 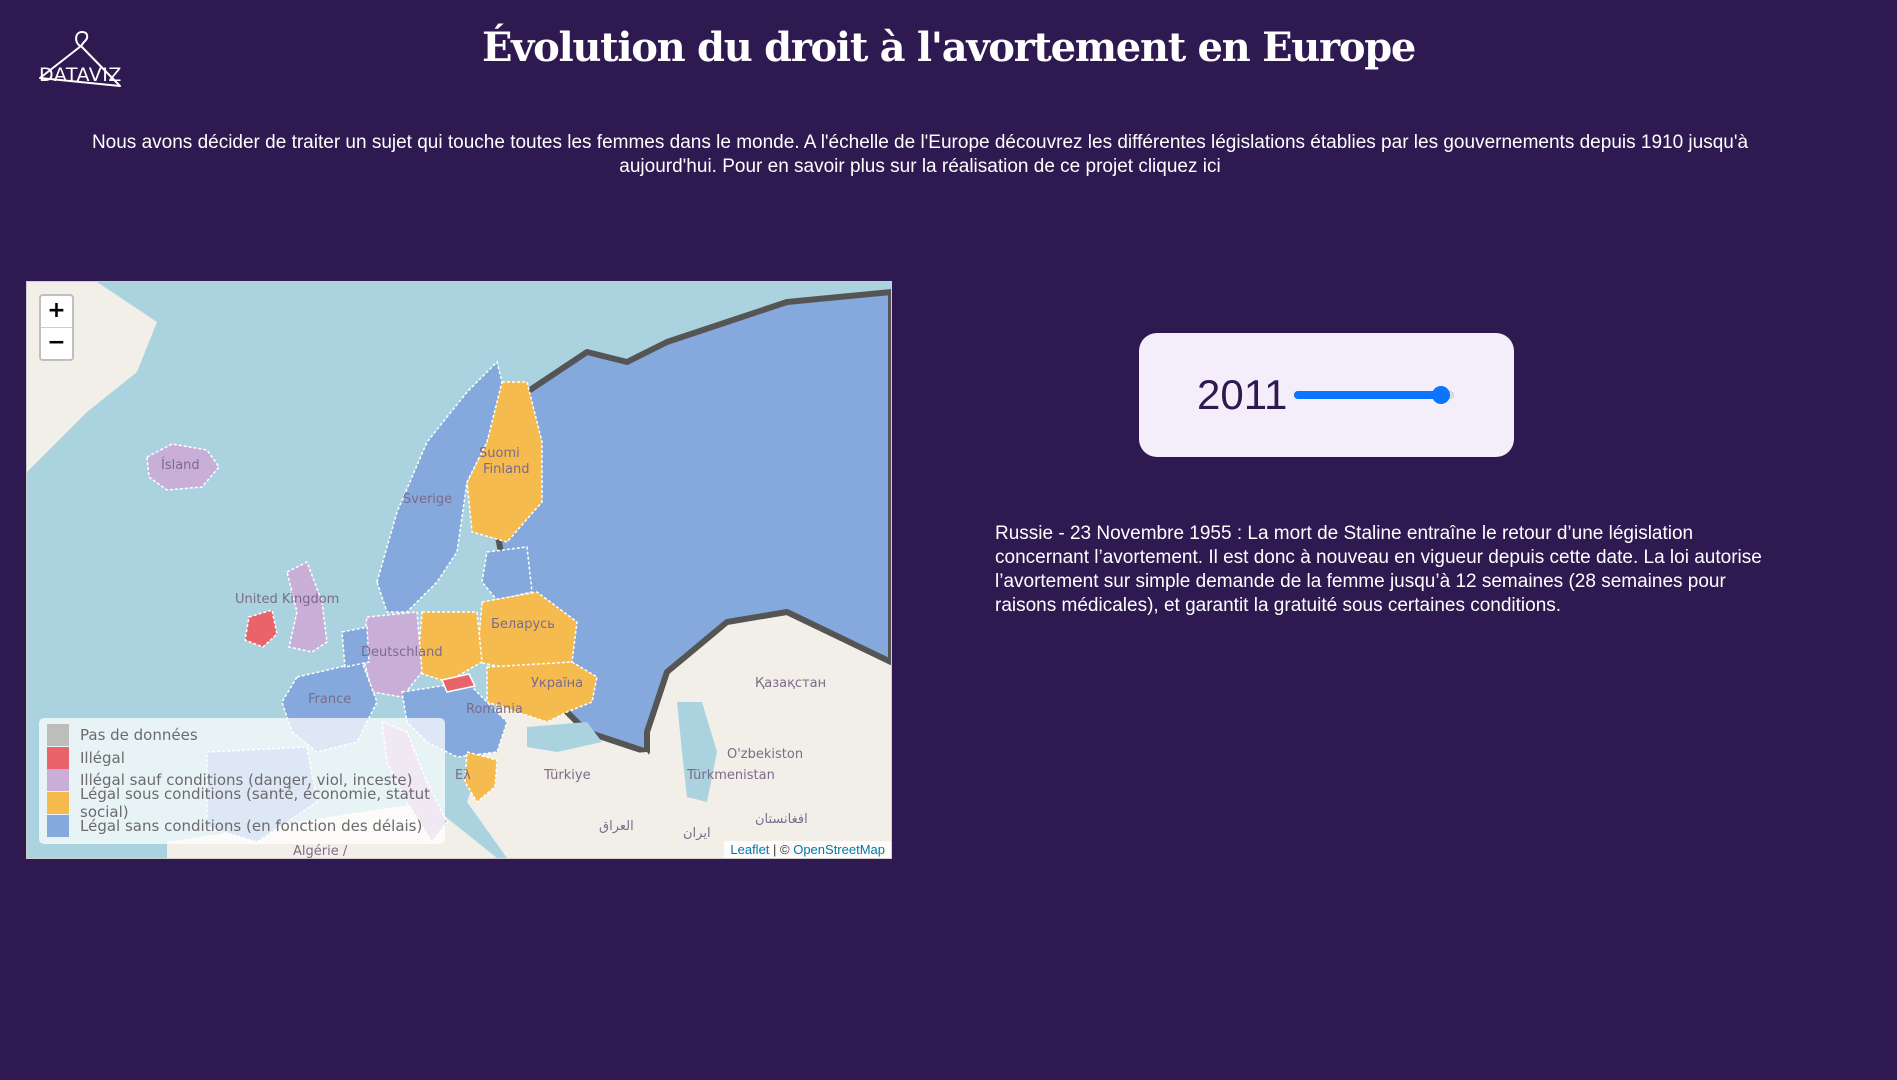 I want to click on label-turkiye: Türkiye, so click(x=567, y=775).